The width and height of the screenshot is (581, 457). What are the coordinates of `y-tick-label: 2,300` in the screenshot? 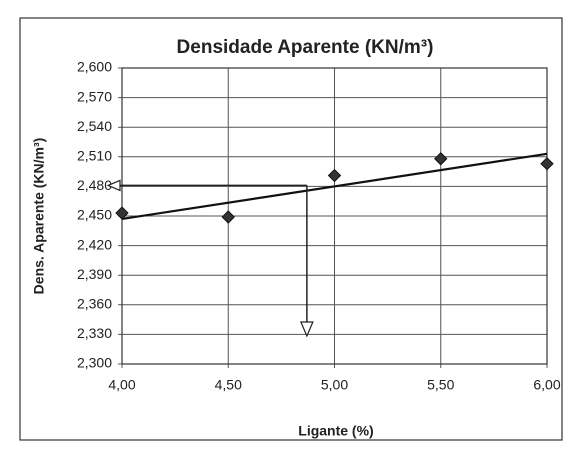 It's located at (94, 363).